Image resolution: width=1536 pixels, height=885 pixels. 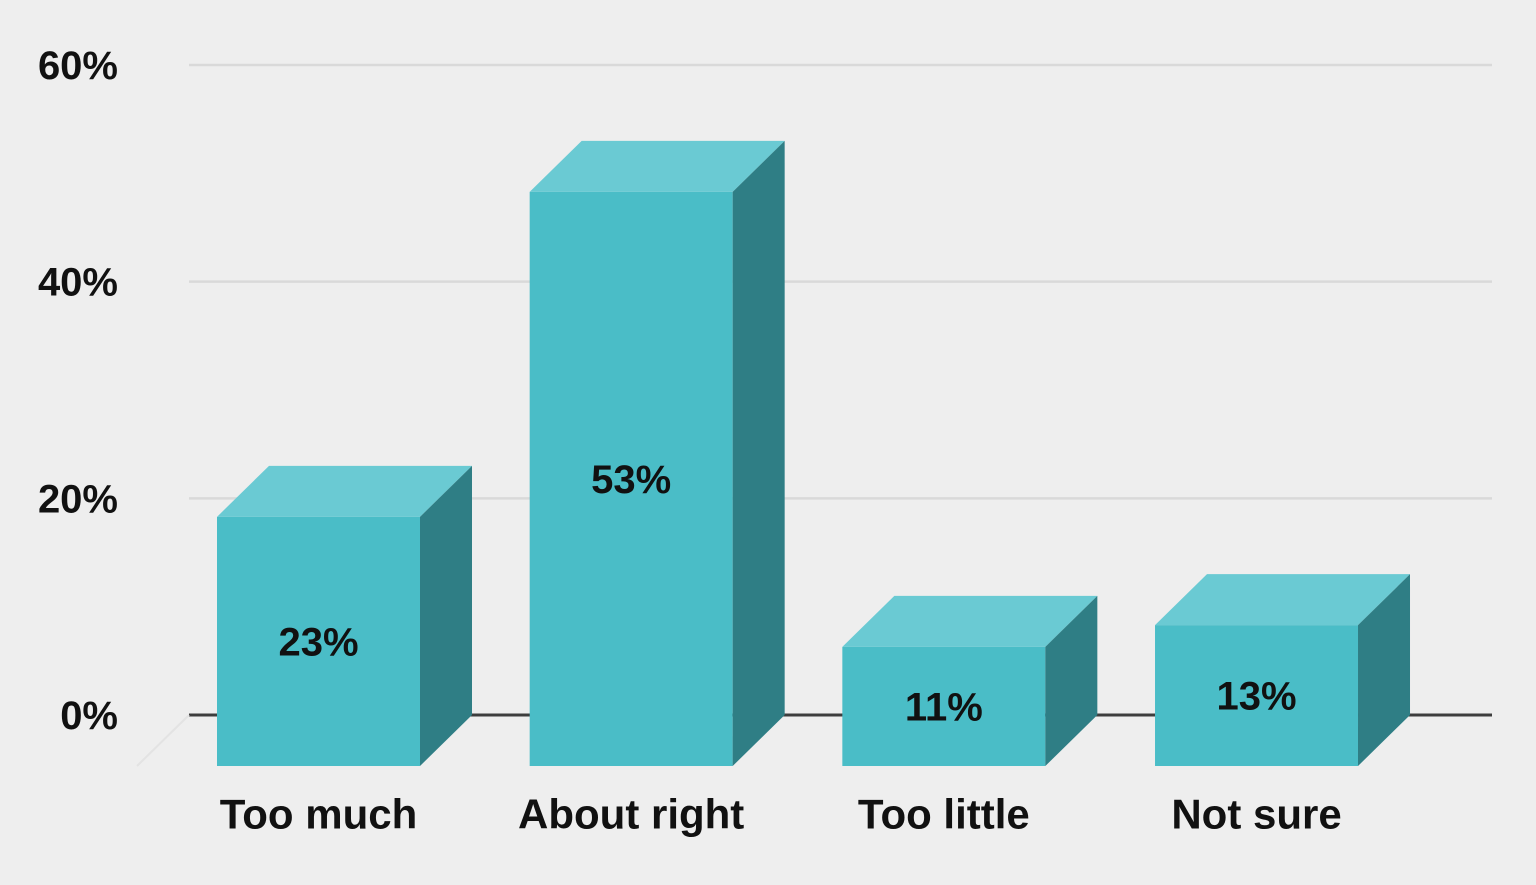 What do you see at coordinates (1283, 600) in the screenshot?
I see `bar-face-top-not-sure` at bounding box center [1283, 600].